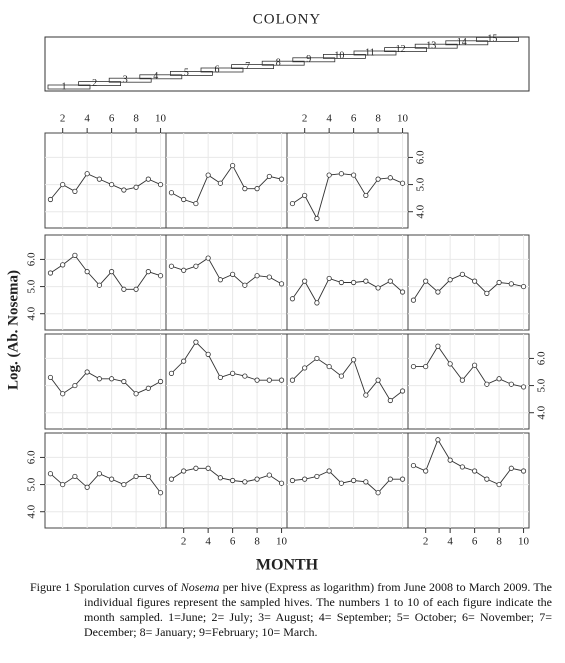  I want to click on colony-label: 10, so click(339, 56).